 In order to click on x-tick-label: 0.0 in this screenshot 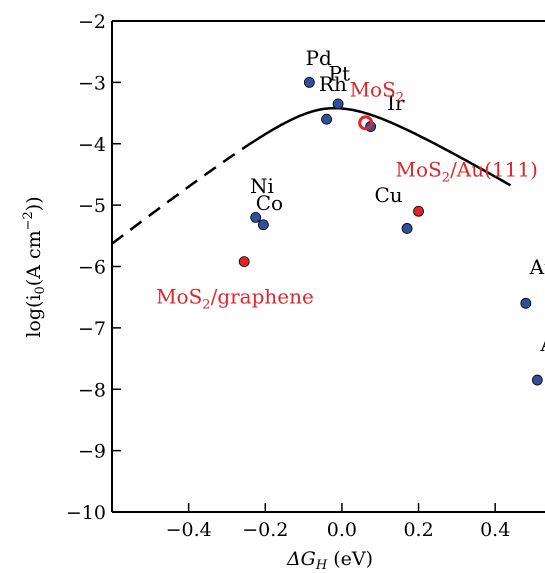, I will do `click(342, 530)`.